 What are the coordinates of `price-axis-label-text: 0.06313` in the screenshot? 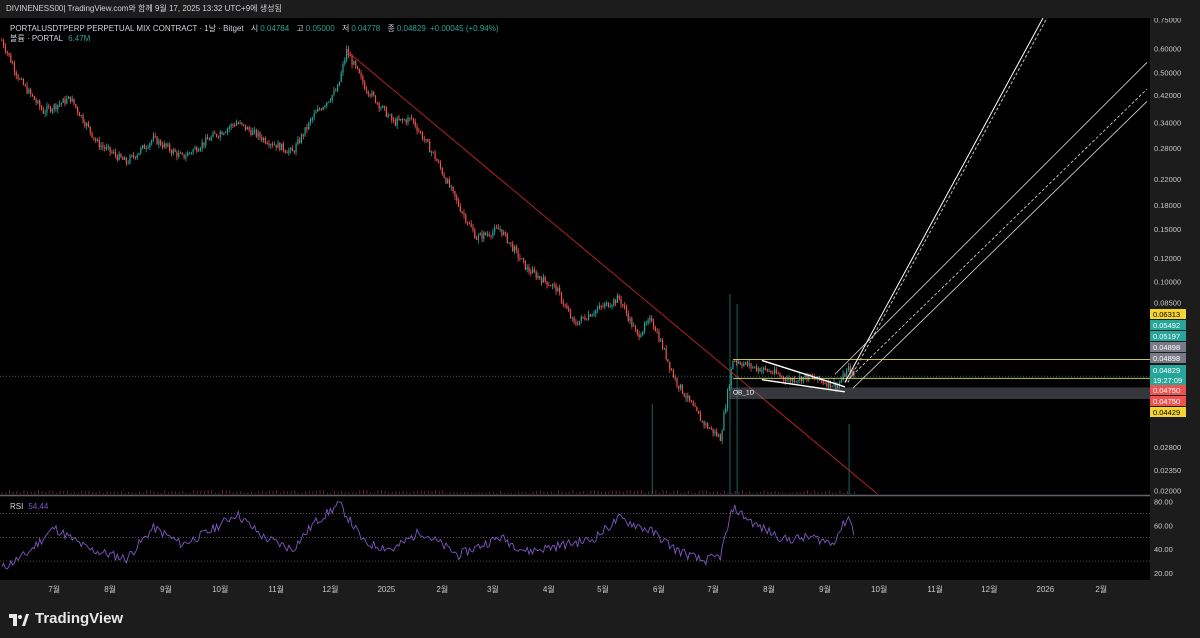 It's located at (1166, 314).